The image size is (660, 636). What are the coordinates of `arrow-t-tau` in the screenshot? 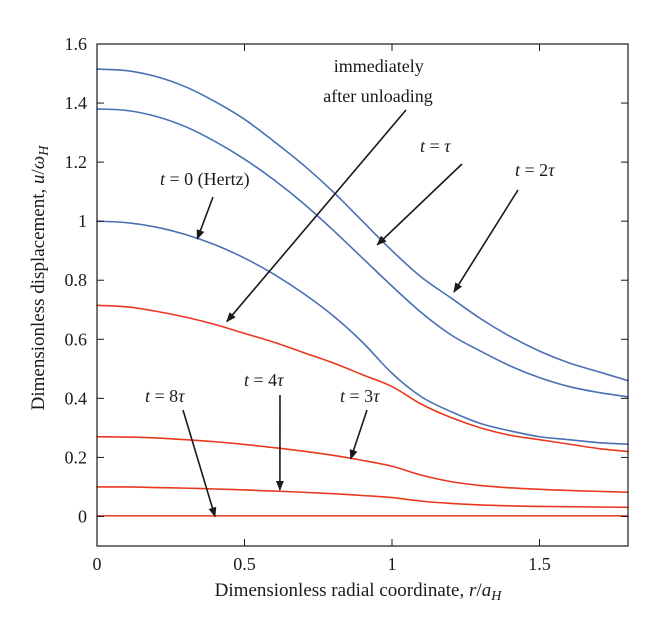 It's located at (419, 204).